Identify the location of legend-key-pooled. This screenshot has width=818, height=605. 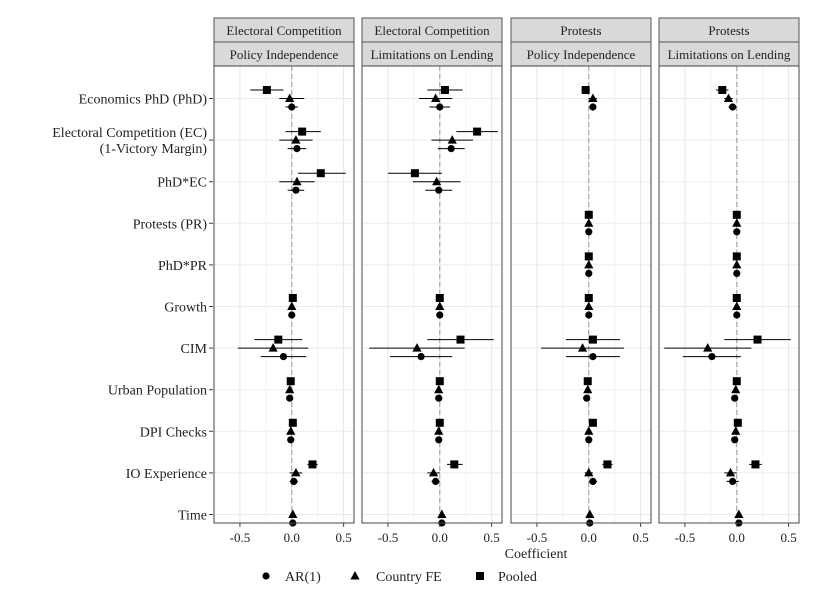
(480, 576).